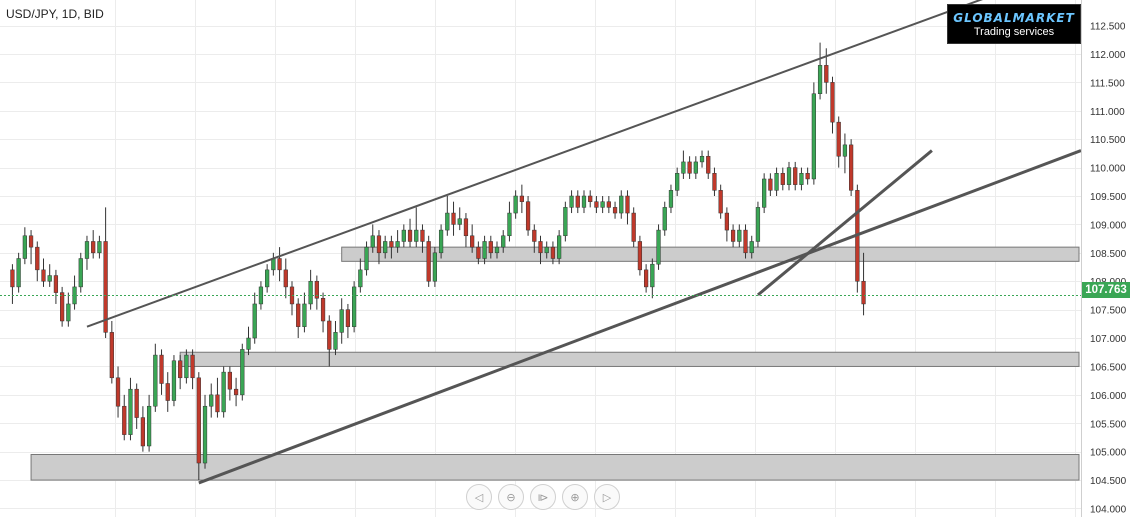 This screenshot has height=517, width=1133. Describe the element at coordinates (1108, 311) in the screenshot. I see `y-tick-label: 107.500` at that location.